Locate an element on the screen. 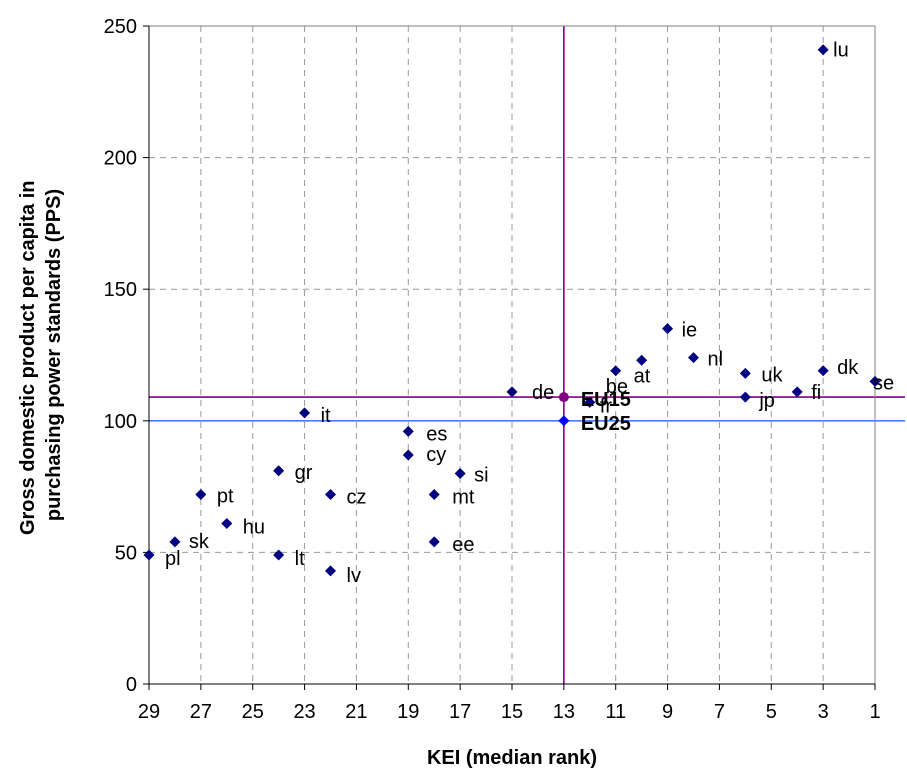 Image resolution: width=907 pixels, height=778 pixels. y-tick-label: 50 is located at coordinates (126, 553).